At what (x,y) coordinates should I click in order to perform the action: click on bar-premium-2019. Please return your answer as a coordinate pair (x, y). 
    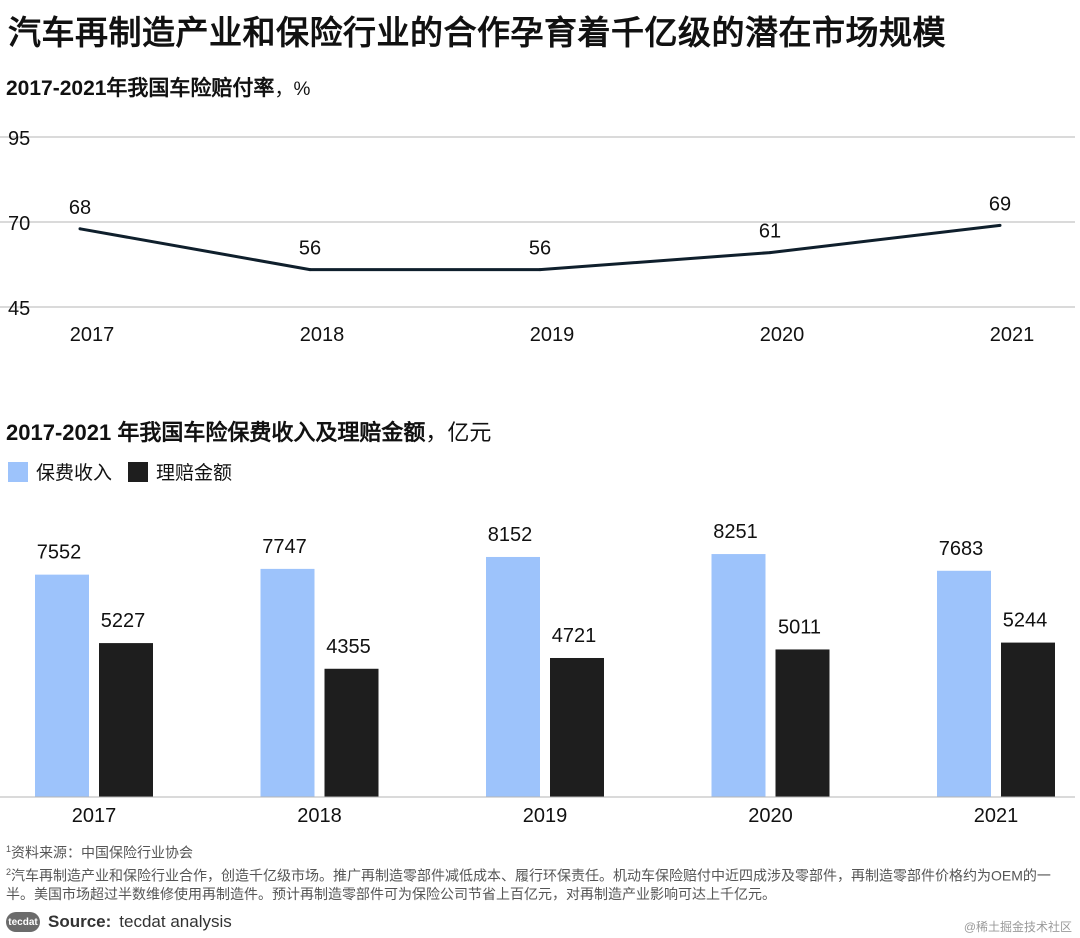
    Looking at the image, I should click on (513, 676).